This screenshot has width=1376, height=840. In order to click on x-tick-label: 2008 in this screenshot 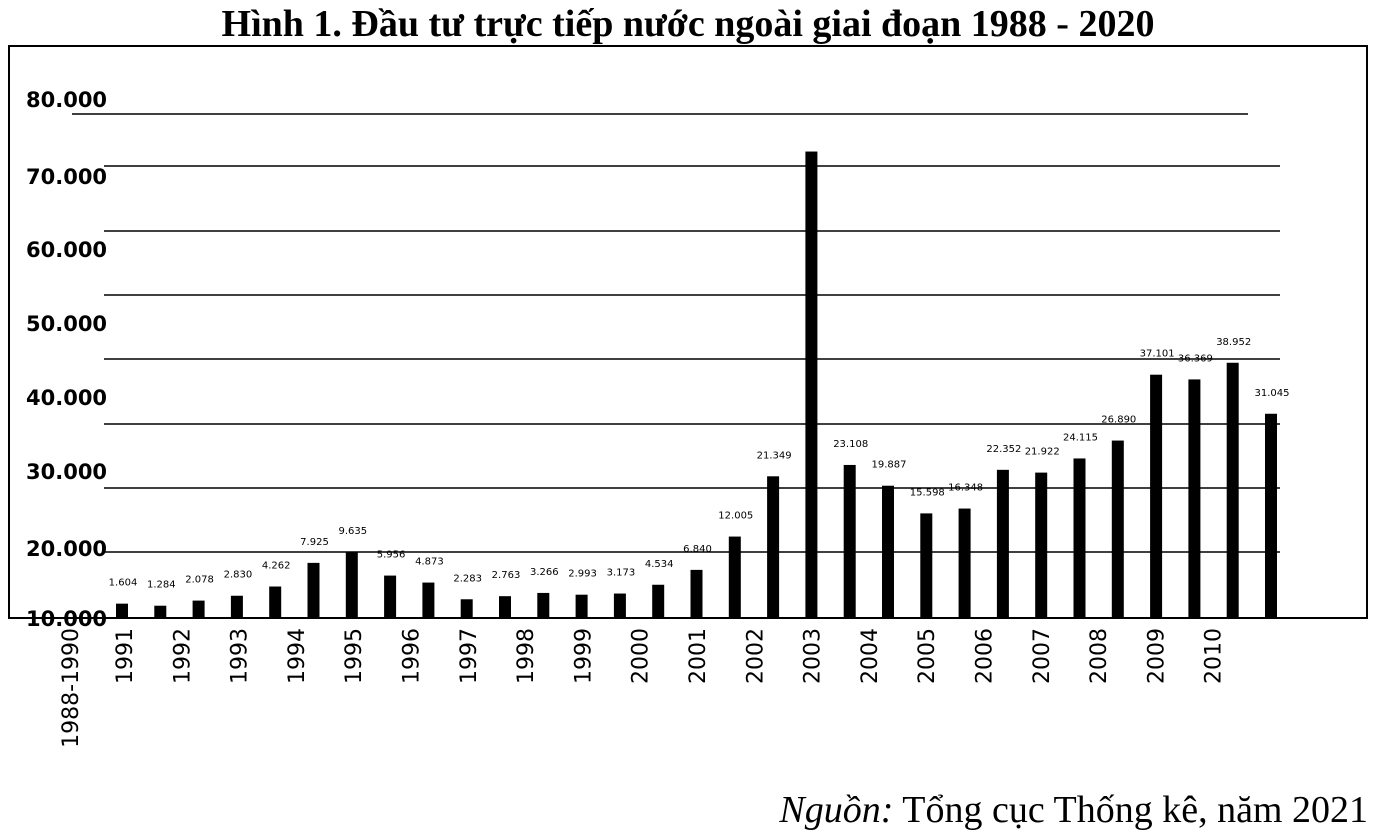, I will do `click(1099, 656)`.